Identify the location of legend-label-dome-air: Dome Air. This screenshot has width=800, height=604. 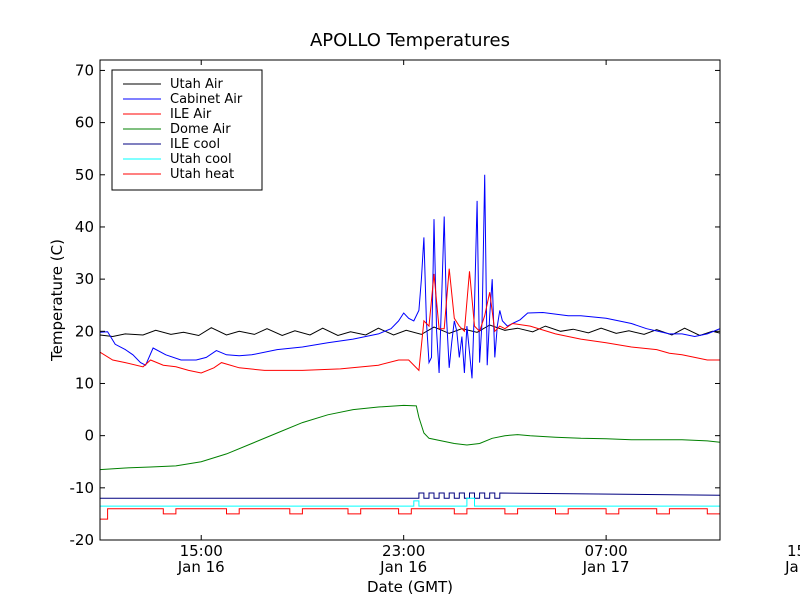
(200, 129).